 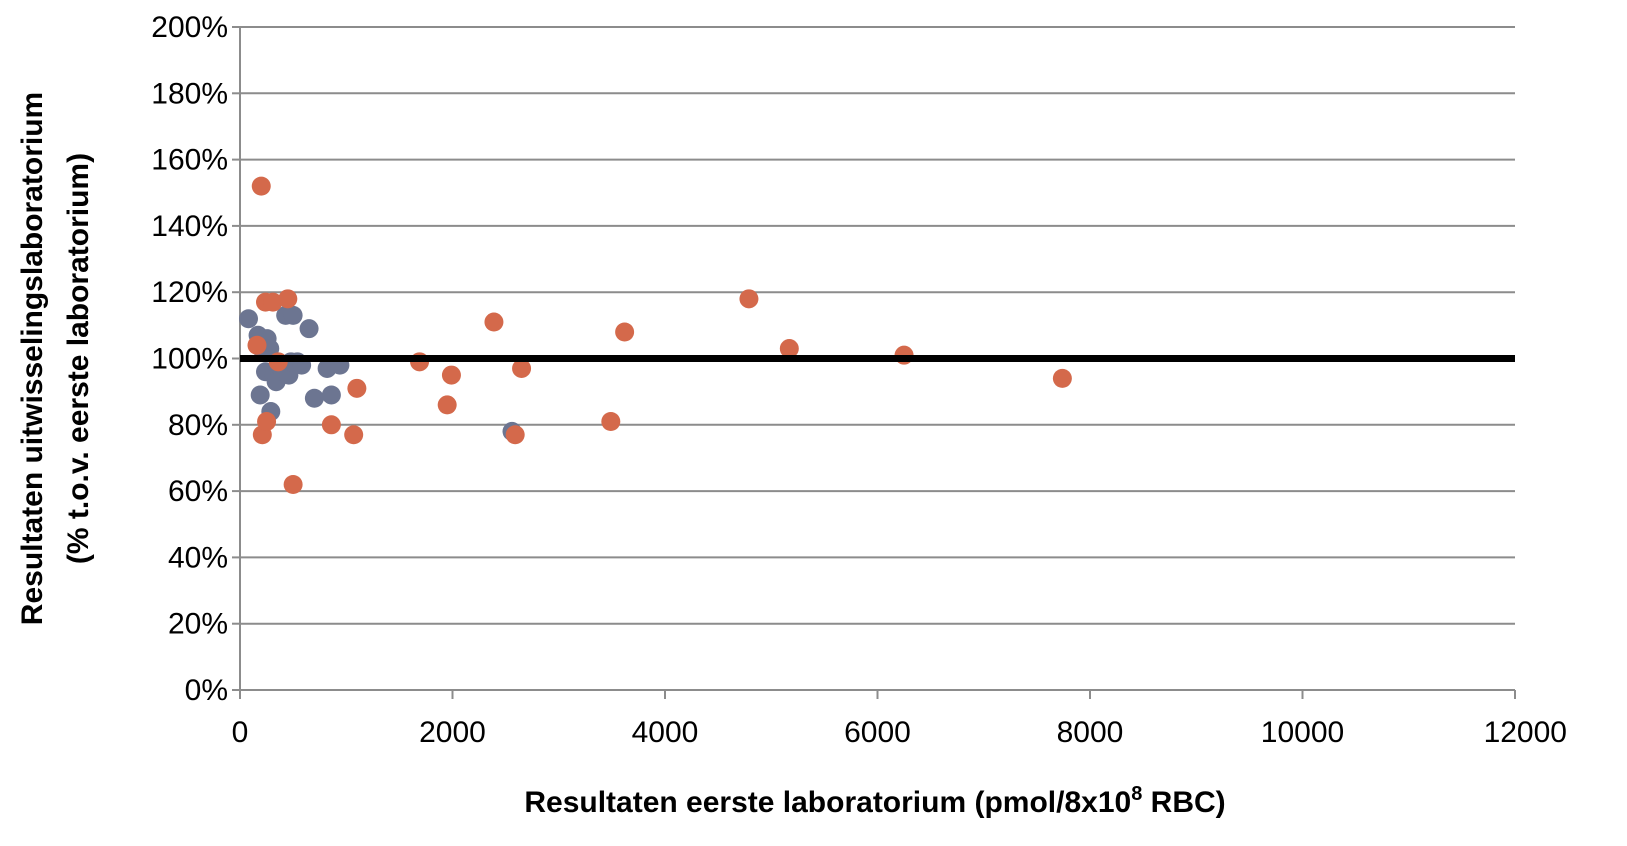 What do you see at coordinates (189, 27) in the screenshot?
I see `y-tick-label: 200%` at bounding box center [189, 27].